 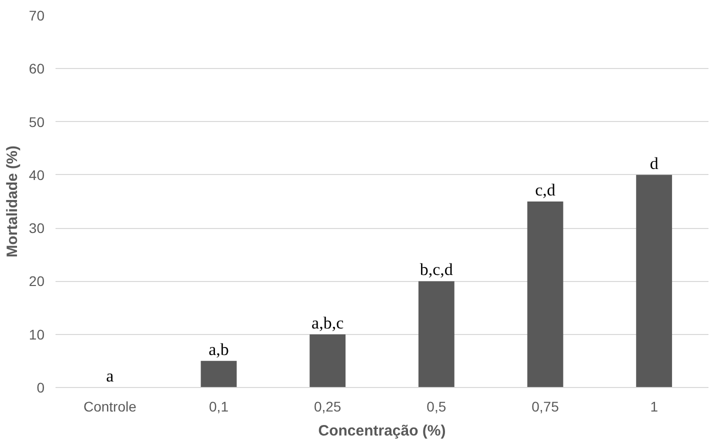 What do you see at coordinates (36, 228) in the screenshot?
I see `y-tick-label: 30` at bounding box center [36, 228].